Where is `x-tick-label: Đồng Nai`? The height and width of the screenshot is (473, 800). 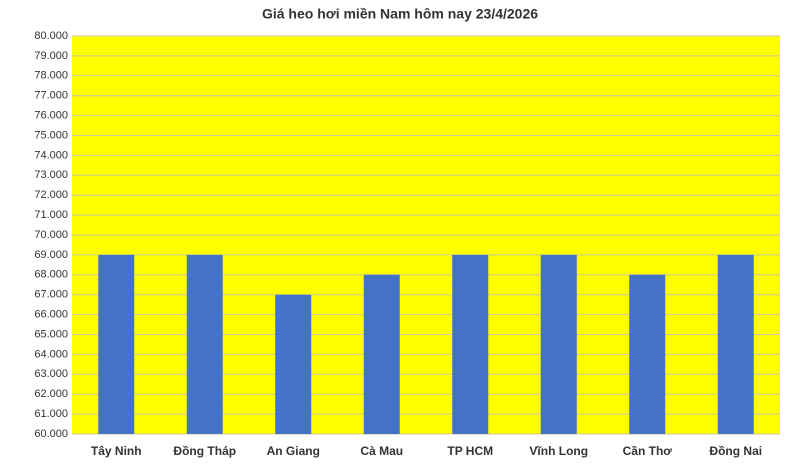
x-tick-label: Đồng Nai is located at coordinates (735, 451).